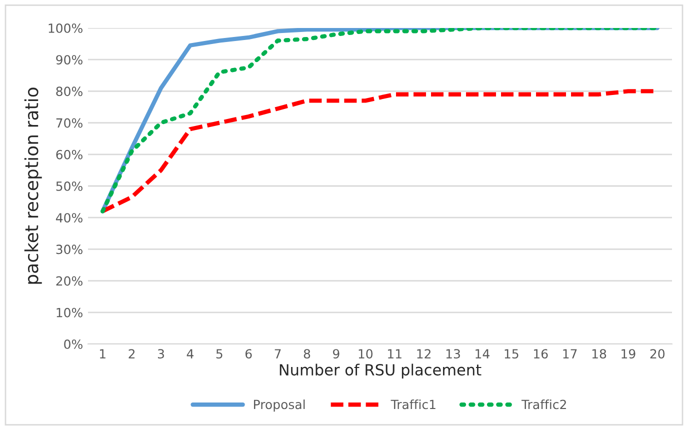  What do you see at coordinates (69, 281) in the screenshot?
I see `y-tick-label: 20%` at bounding box center [69, 281].